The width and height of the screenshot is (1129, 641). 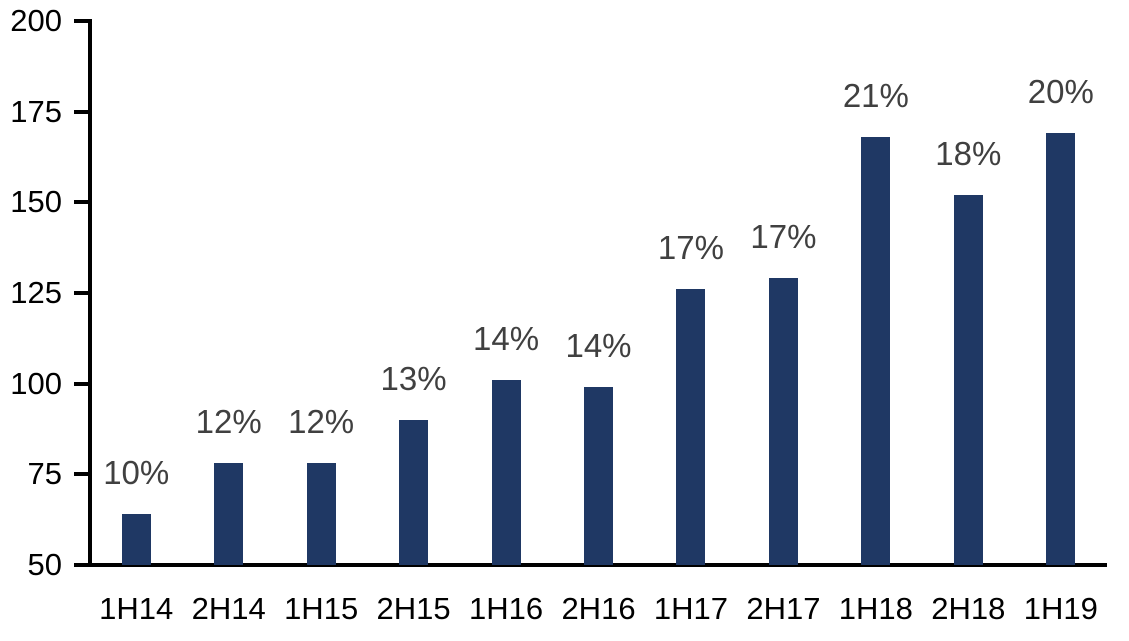 I want to click on bar-value-label: 13%, so click(x=413, y=378).